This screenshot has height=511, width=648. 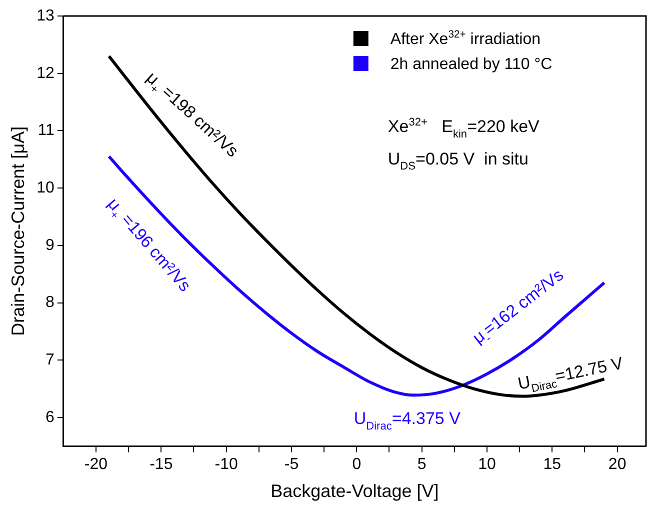 What do you see at coordinates (96, 465) in the screenshot?
I see `x-tick-label: -20` at bounding box center [96, 465].